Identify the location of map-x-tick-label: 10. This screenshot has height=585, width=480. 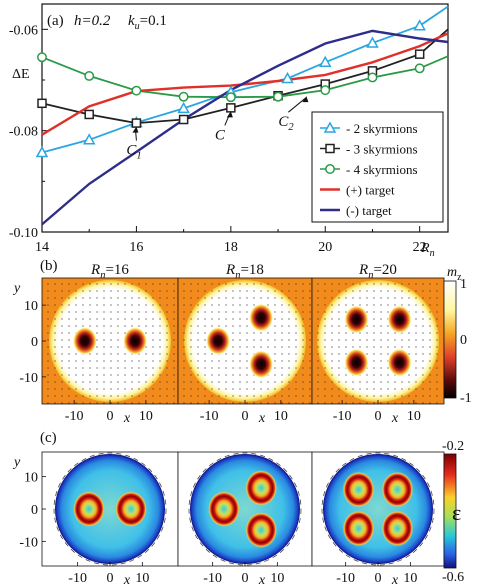
(281, 416).